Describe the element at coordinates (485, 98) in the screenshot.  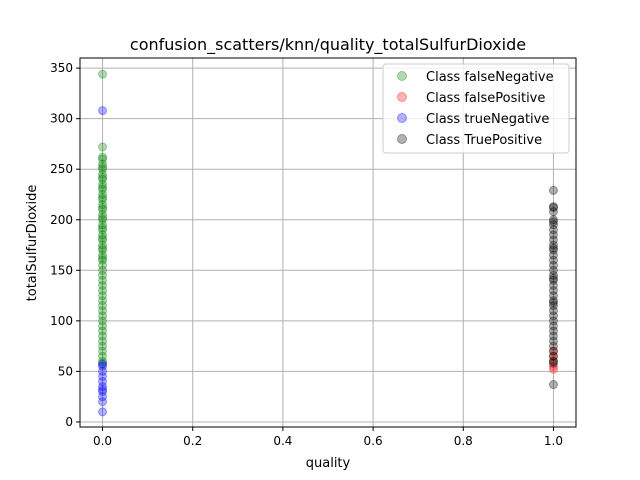
I see `legend-label: Class falsePositive` at that location.